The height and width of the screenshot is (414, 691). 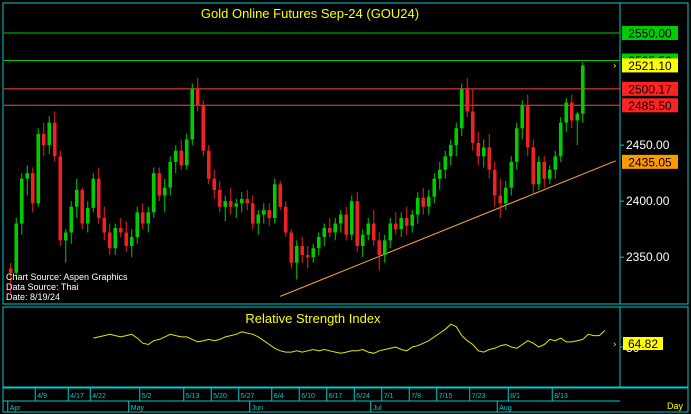 I want to click on date-tick-label: 4/9, so click(x=42, y=396).